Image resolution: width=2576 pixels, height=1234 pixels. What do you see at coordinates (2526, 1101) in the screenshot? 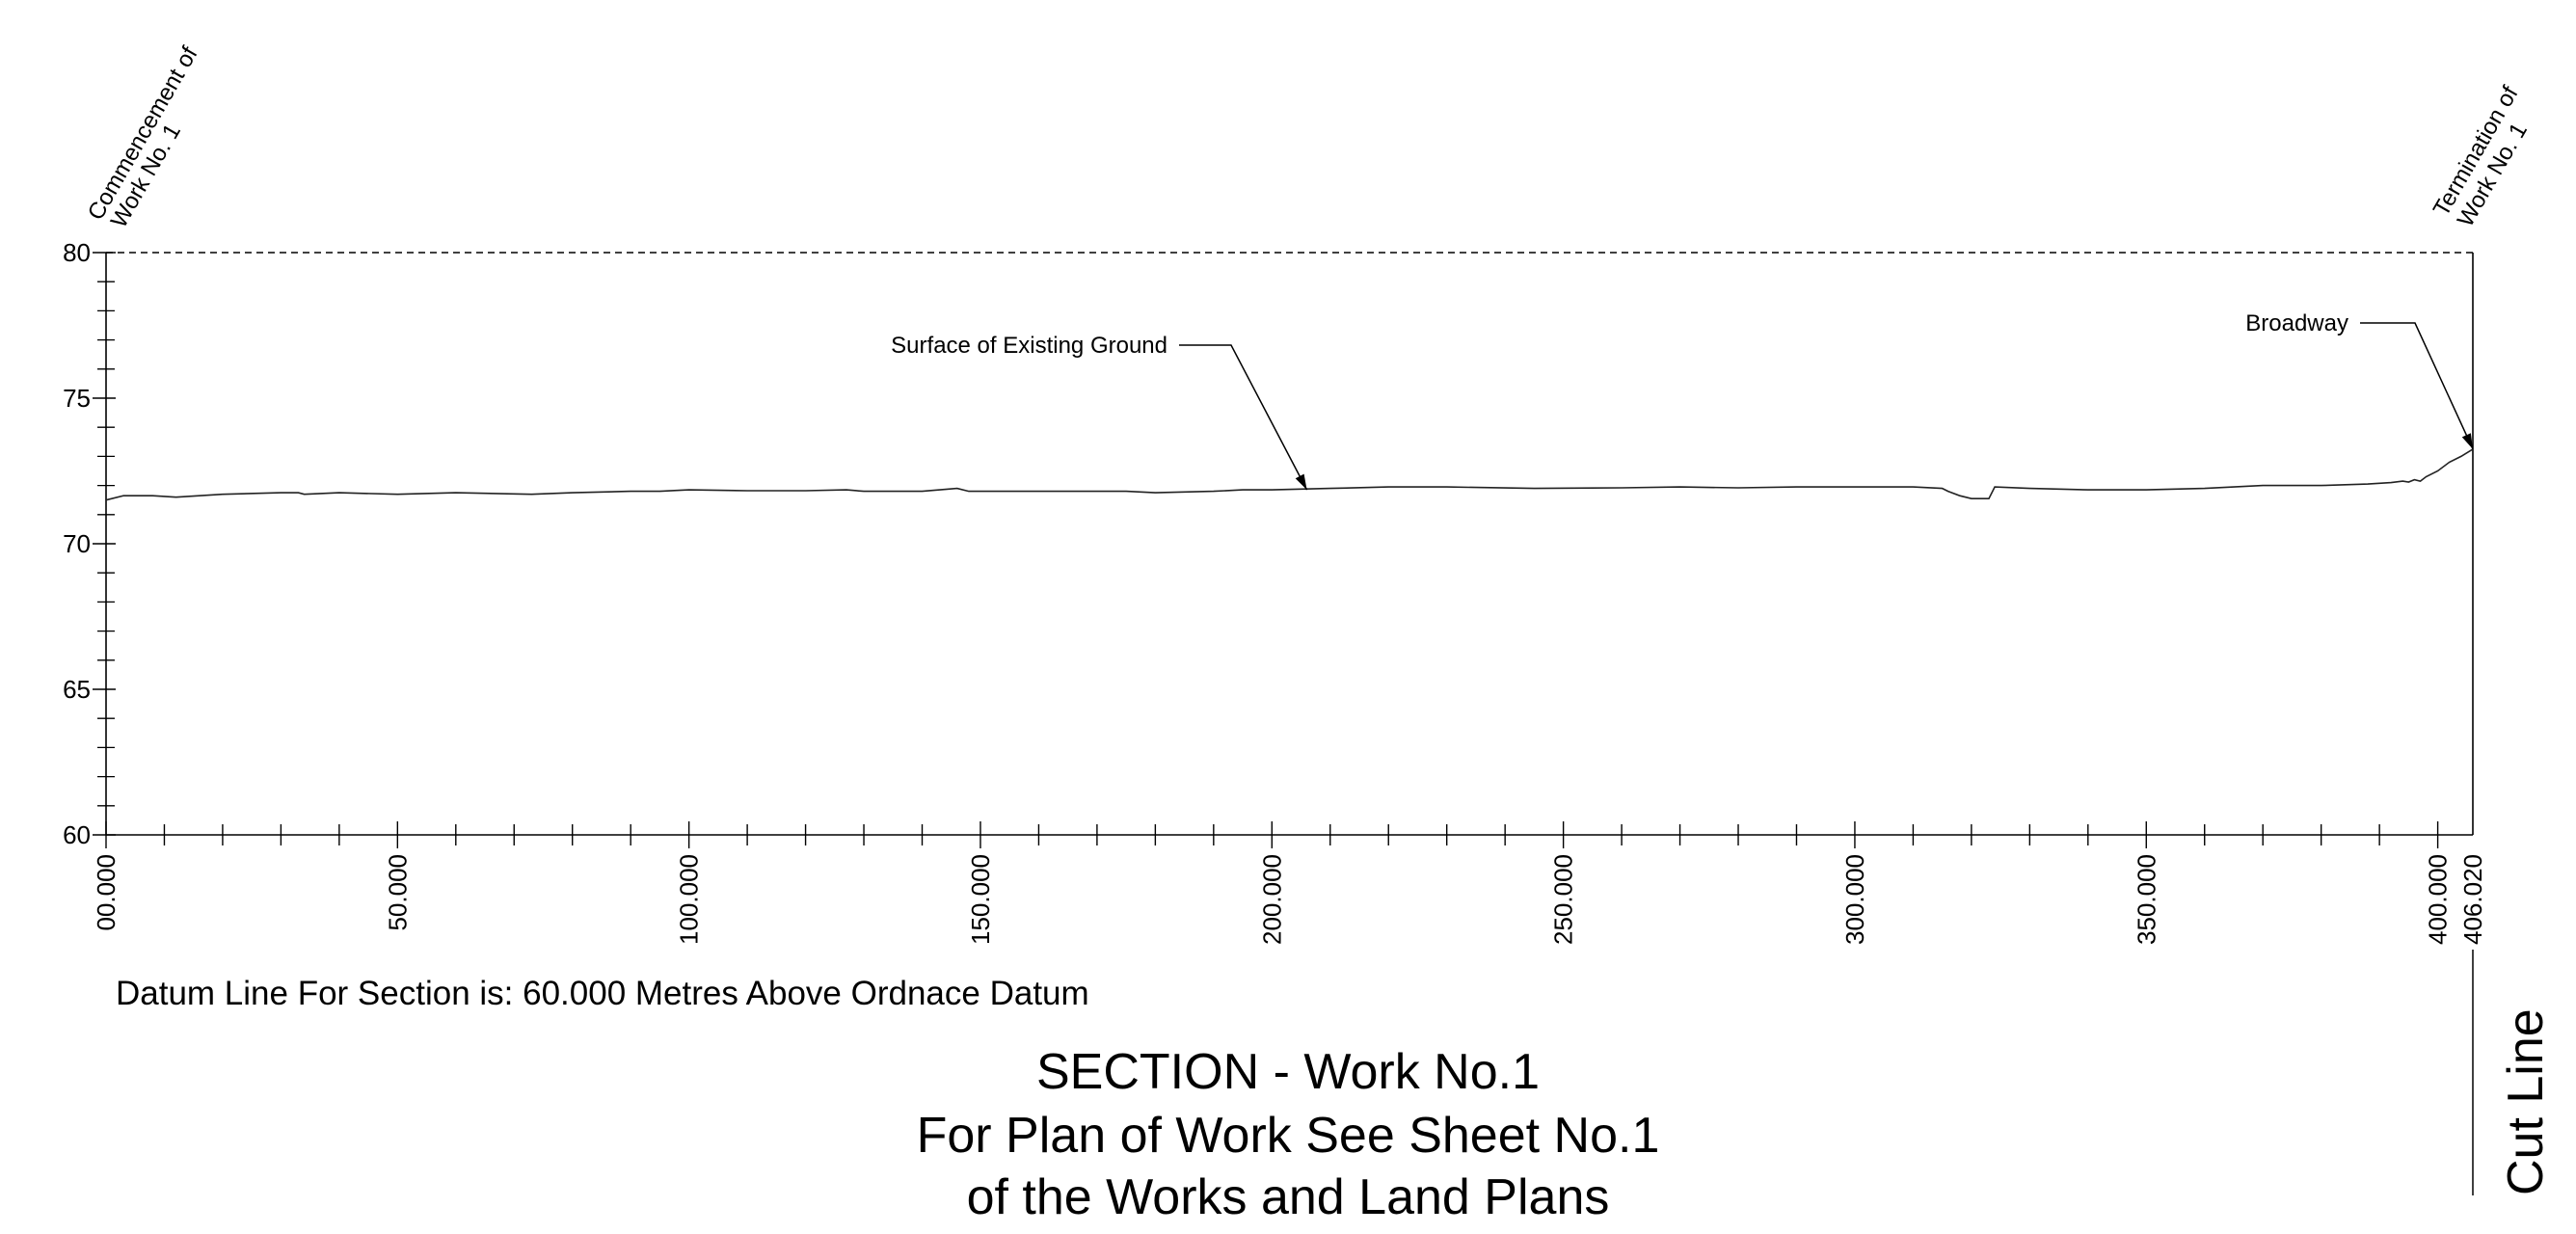
I see `cut-line-label: Cut Line` at bounding box center [2526, 1101].